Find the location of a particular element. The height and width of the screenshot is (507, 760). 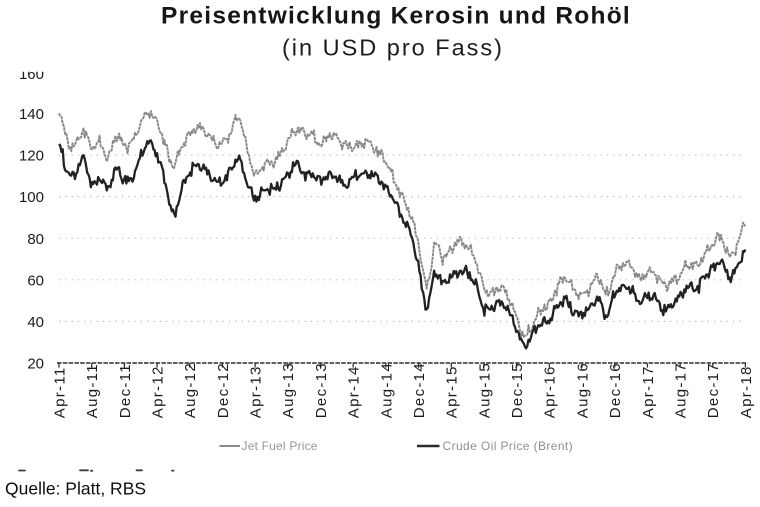

svg-text: Dec-13 is located at coordinates (321, 390).